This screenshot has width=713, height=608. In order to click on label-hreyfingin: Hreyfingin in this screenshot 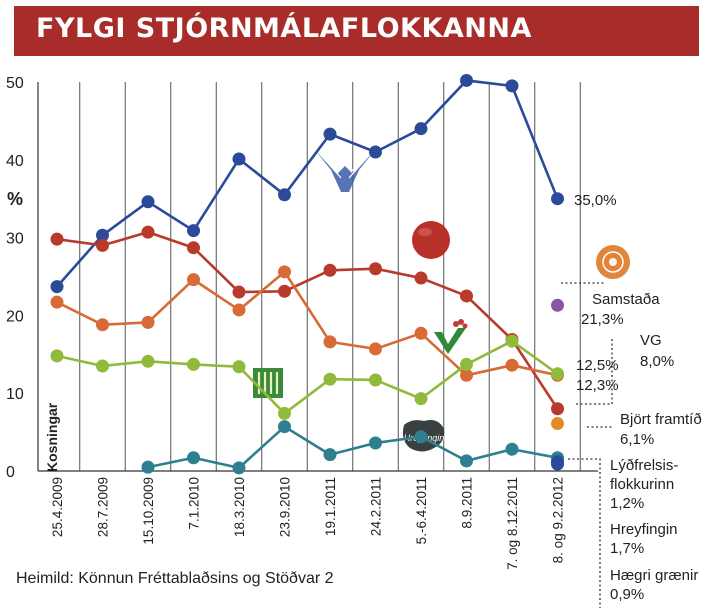, I will do `click(644, 529)`.